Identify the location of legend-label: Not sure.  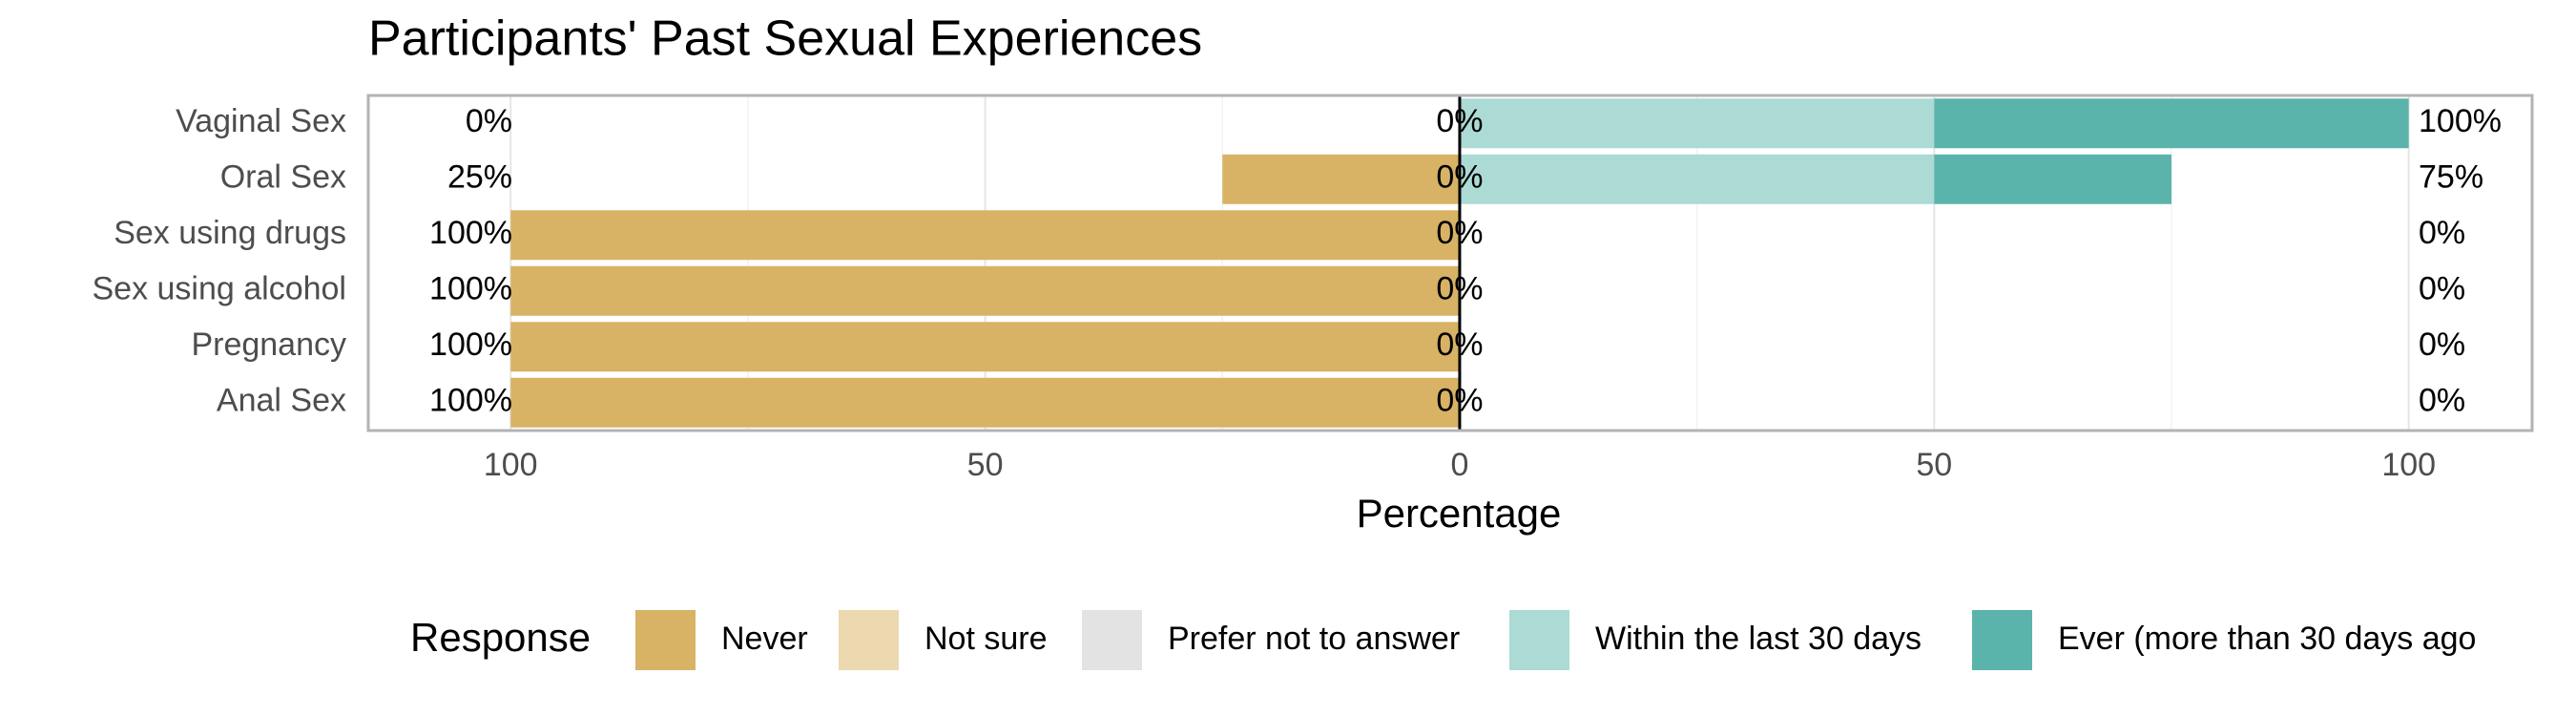
(986, 639).